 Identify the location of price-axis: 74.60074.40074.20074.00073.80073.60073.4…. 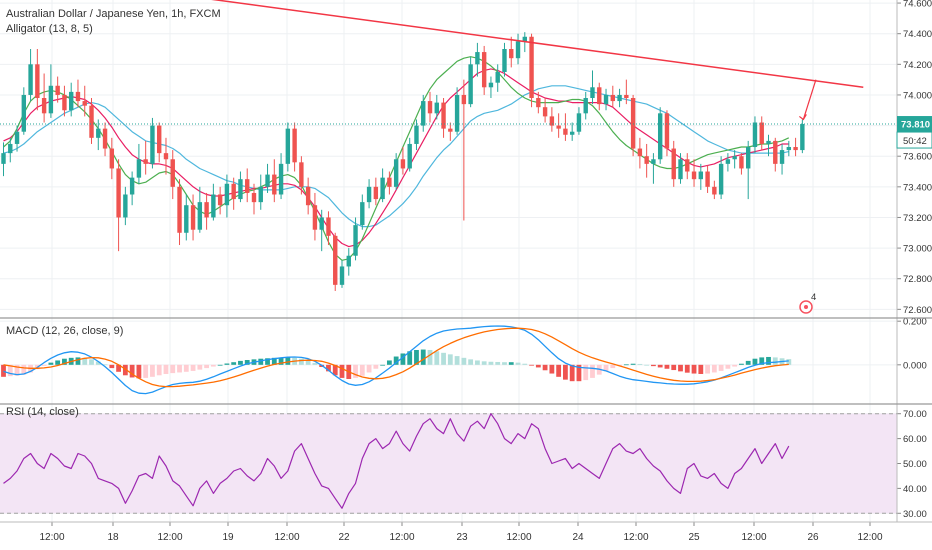
(914, 261).